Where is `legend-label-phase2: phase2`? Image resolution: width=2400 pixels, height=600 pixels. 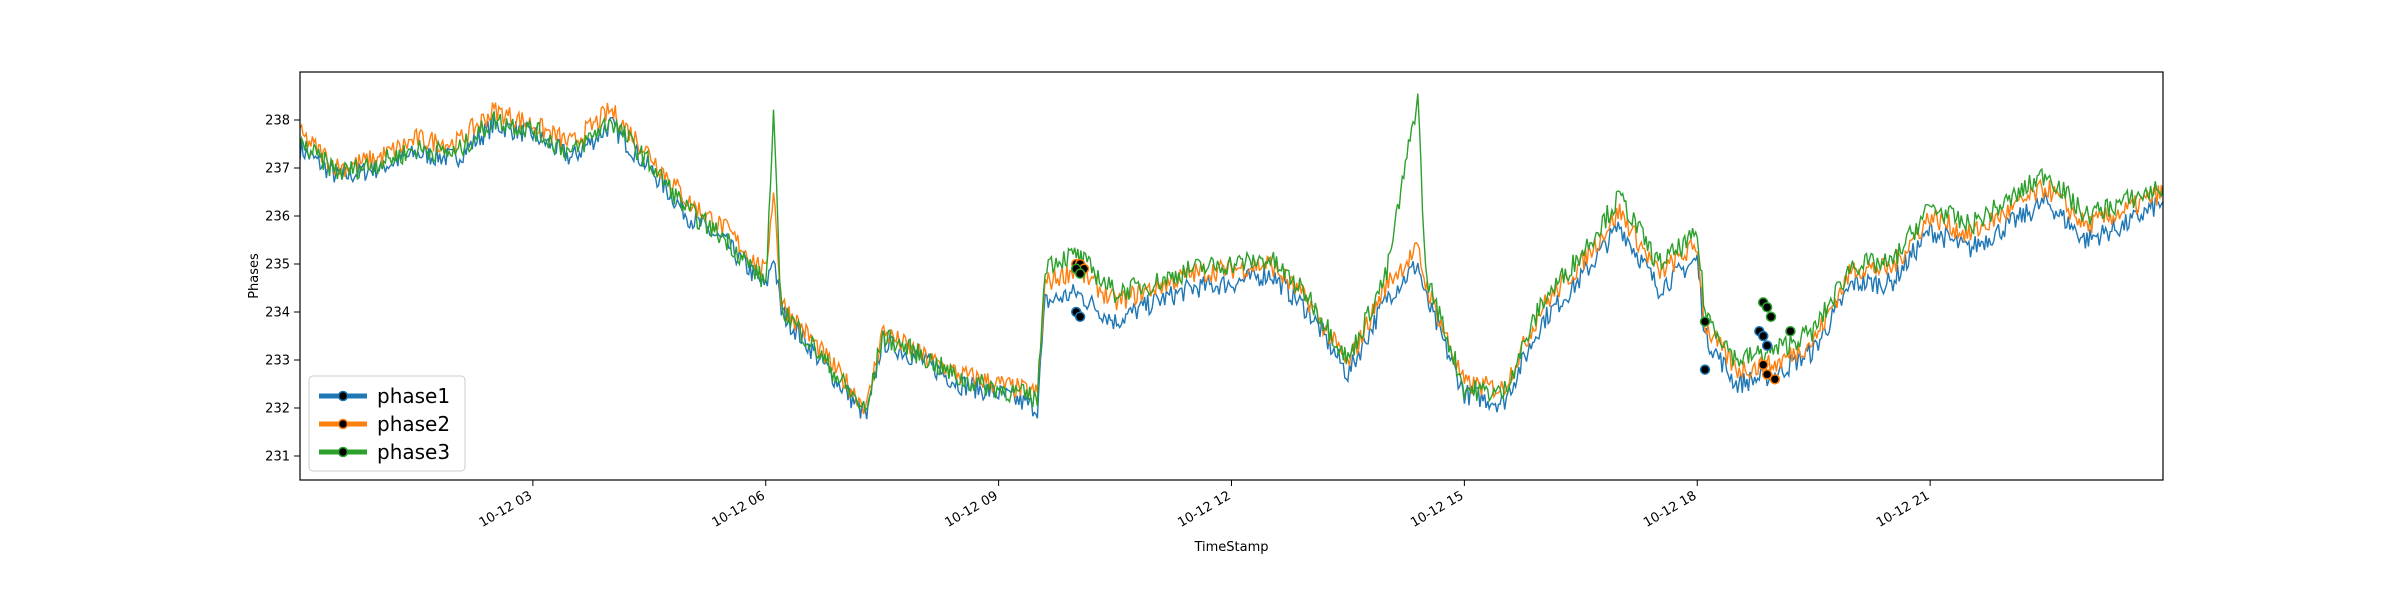
legend-label-phase2: phase2 is located at coordinates (413, 424).